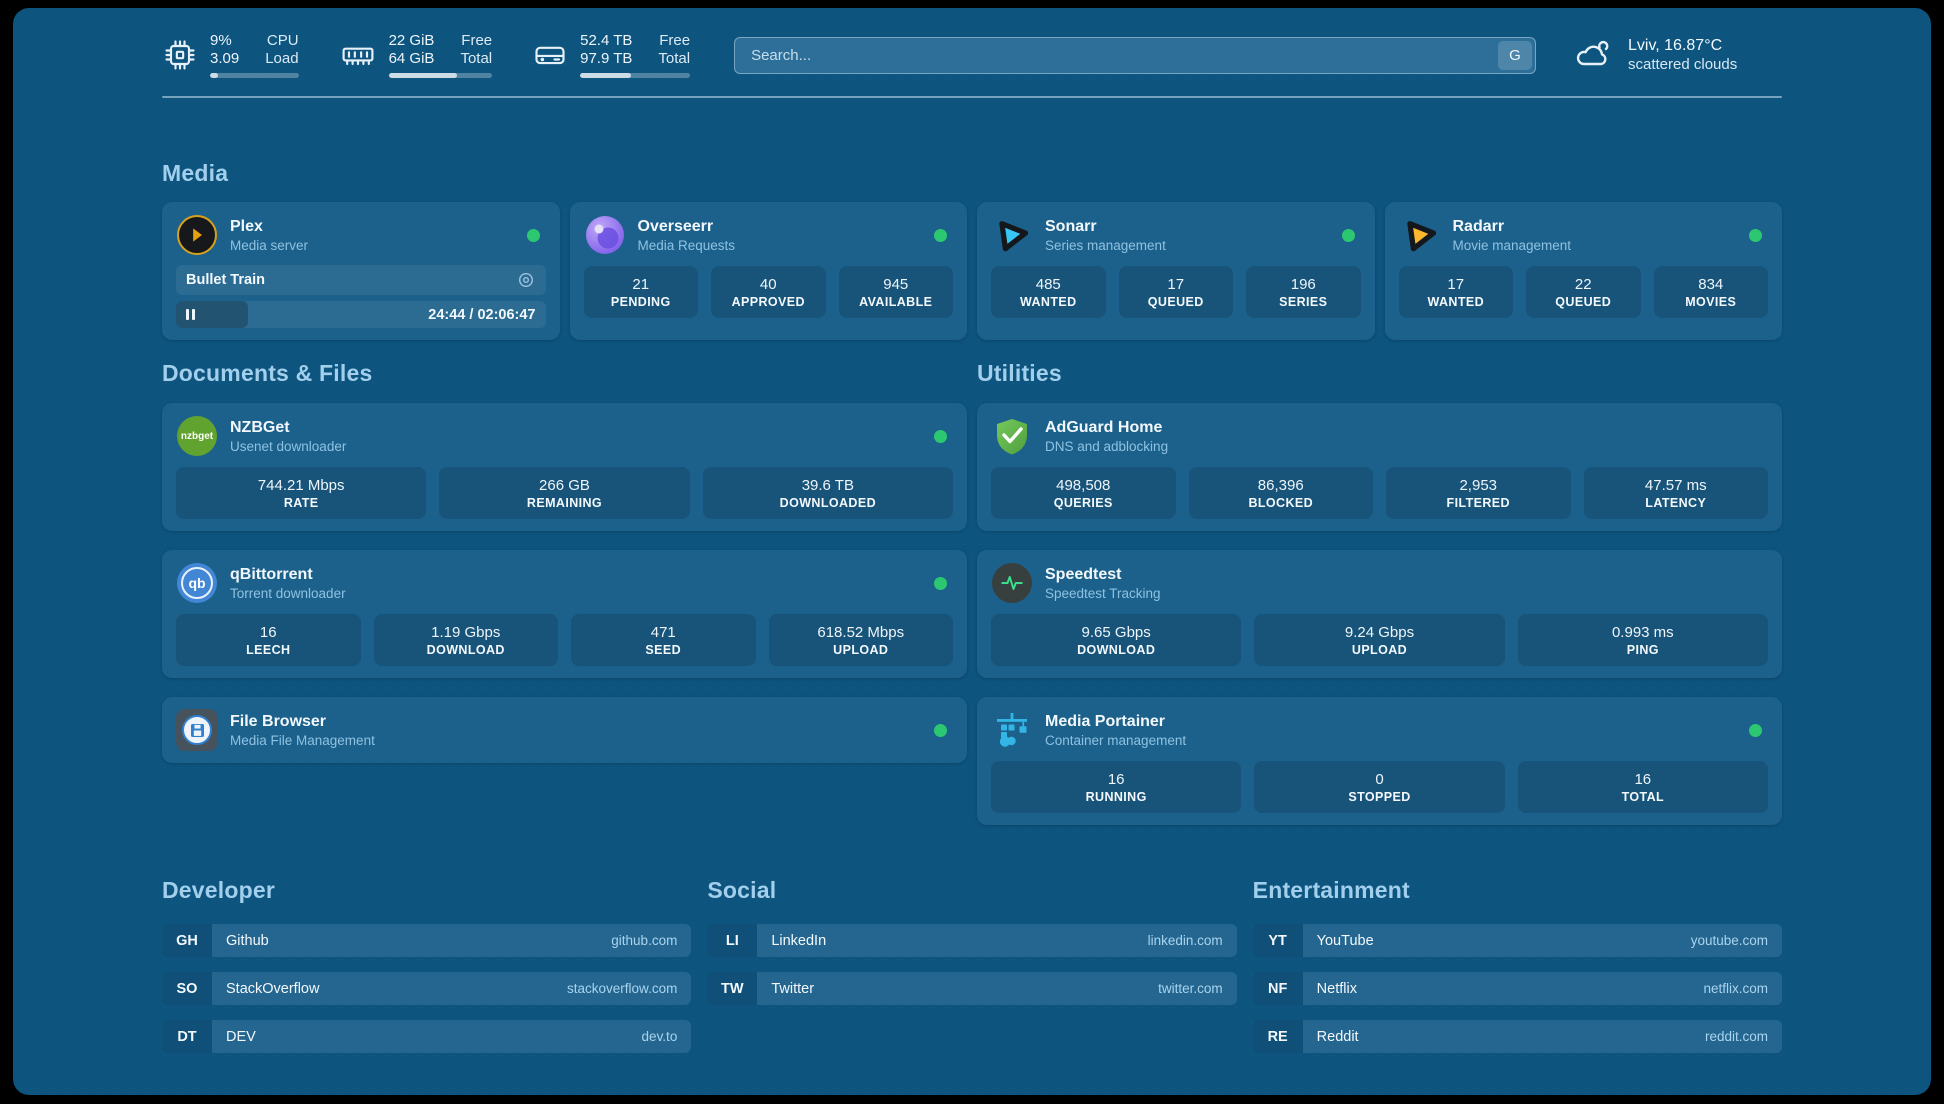  Describe the element at coordinates (1012, 436) in the screenshot. I see `adguard-icon` at that location.